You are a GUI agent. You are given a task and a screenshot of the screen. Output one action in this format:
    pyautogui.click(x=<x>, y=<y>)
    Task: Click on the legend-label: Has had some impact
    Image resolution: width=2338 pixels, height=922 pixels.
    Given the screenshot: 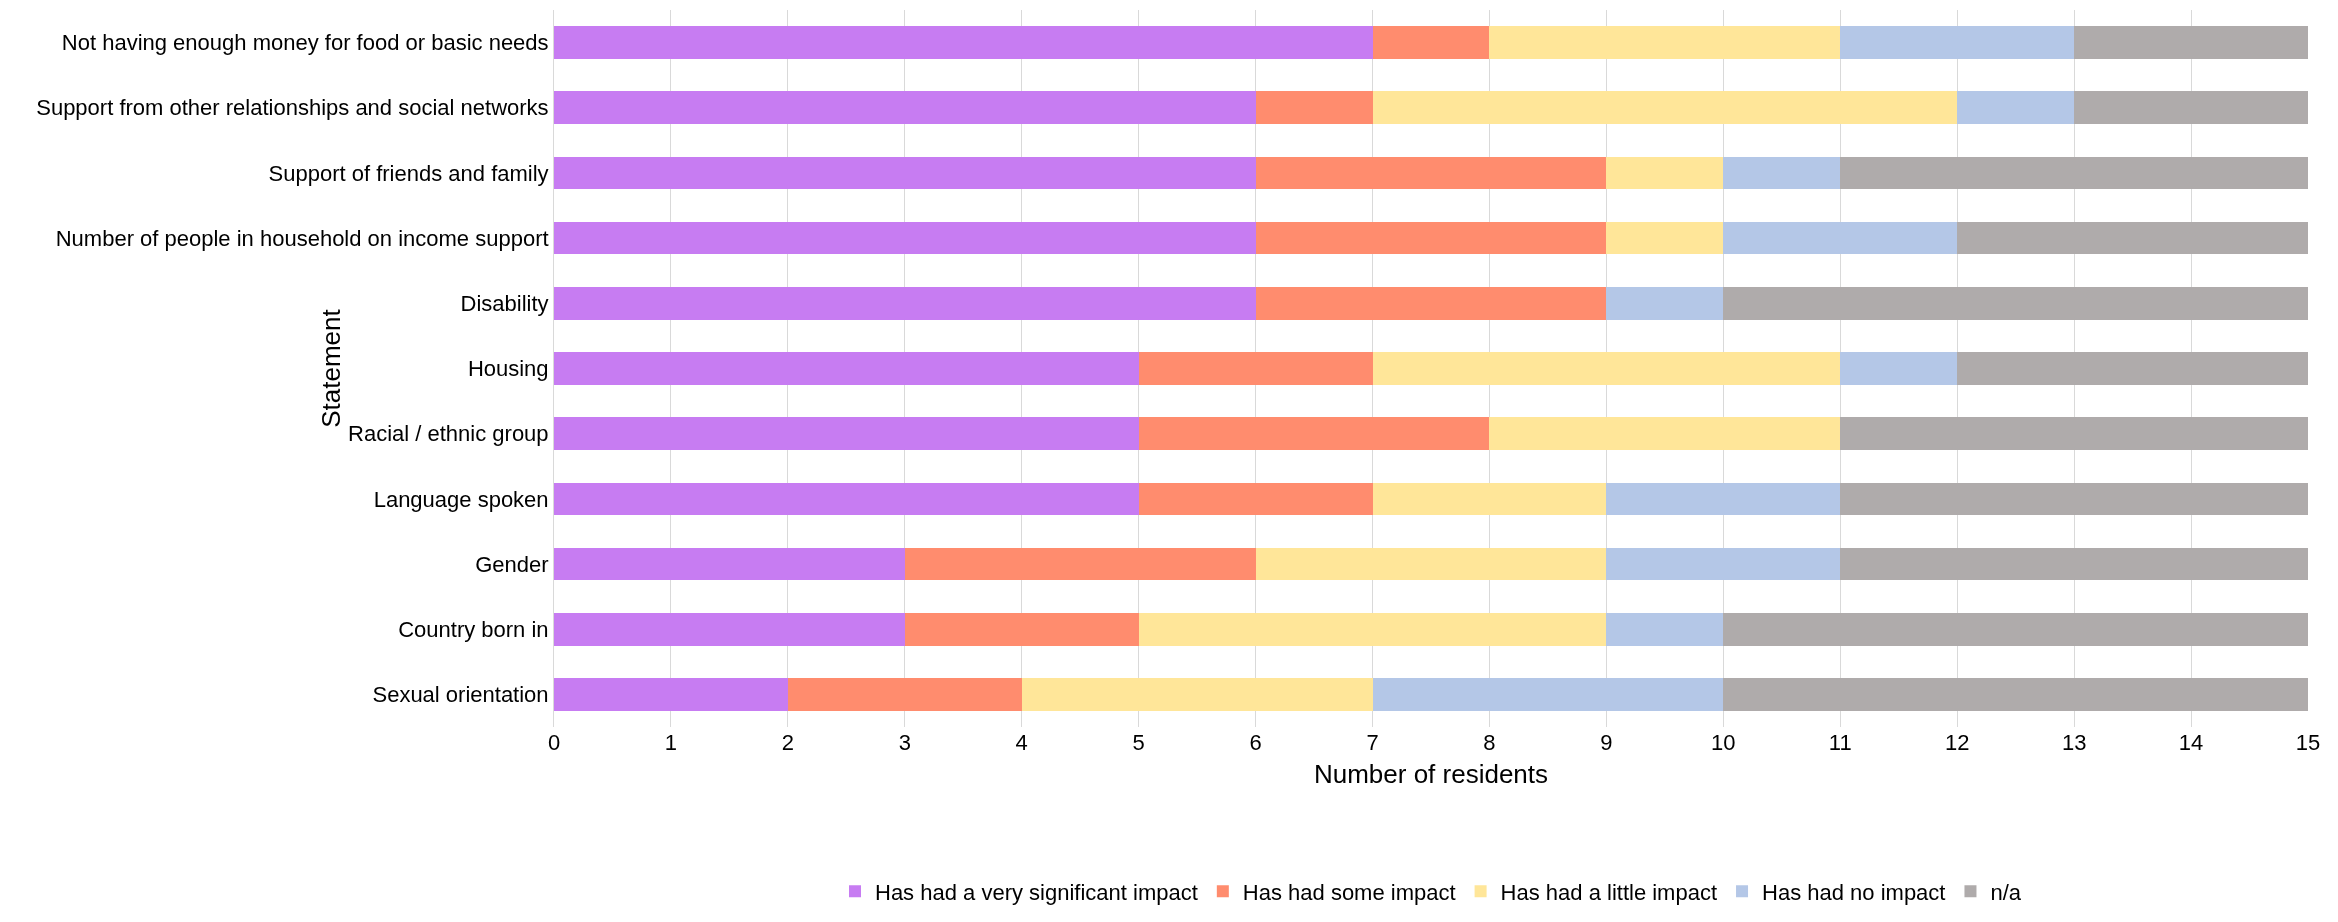 What is the action you would take?
    pyautogui.click(x=1349, y=892)
    